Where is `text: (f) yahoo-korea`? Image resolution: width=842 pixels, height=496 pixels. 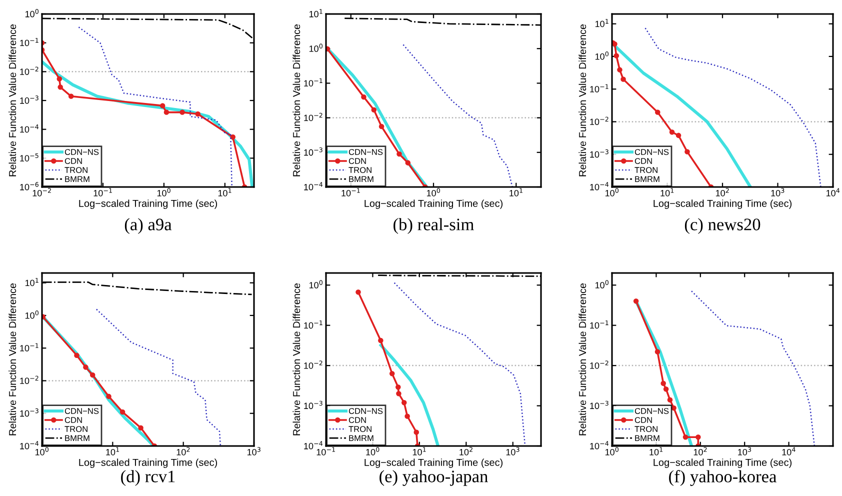
text: (f) yahoo-korea is located at coordinates (722, 478).